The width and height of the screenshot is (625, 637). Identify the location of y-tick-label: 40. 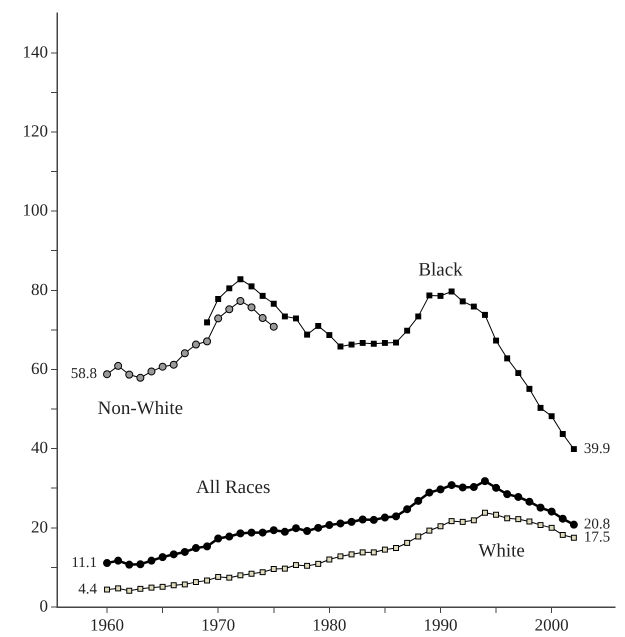
(39, 448).